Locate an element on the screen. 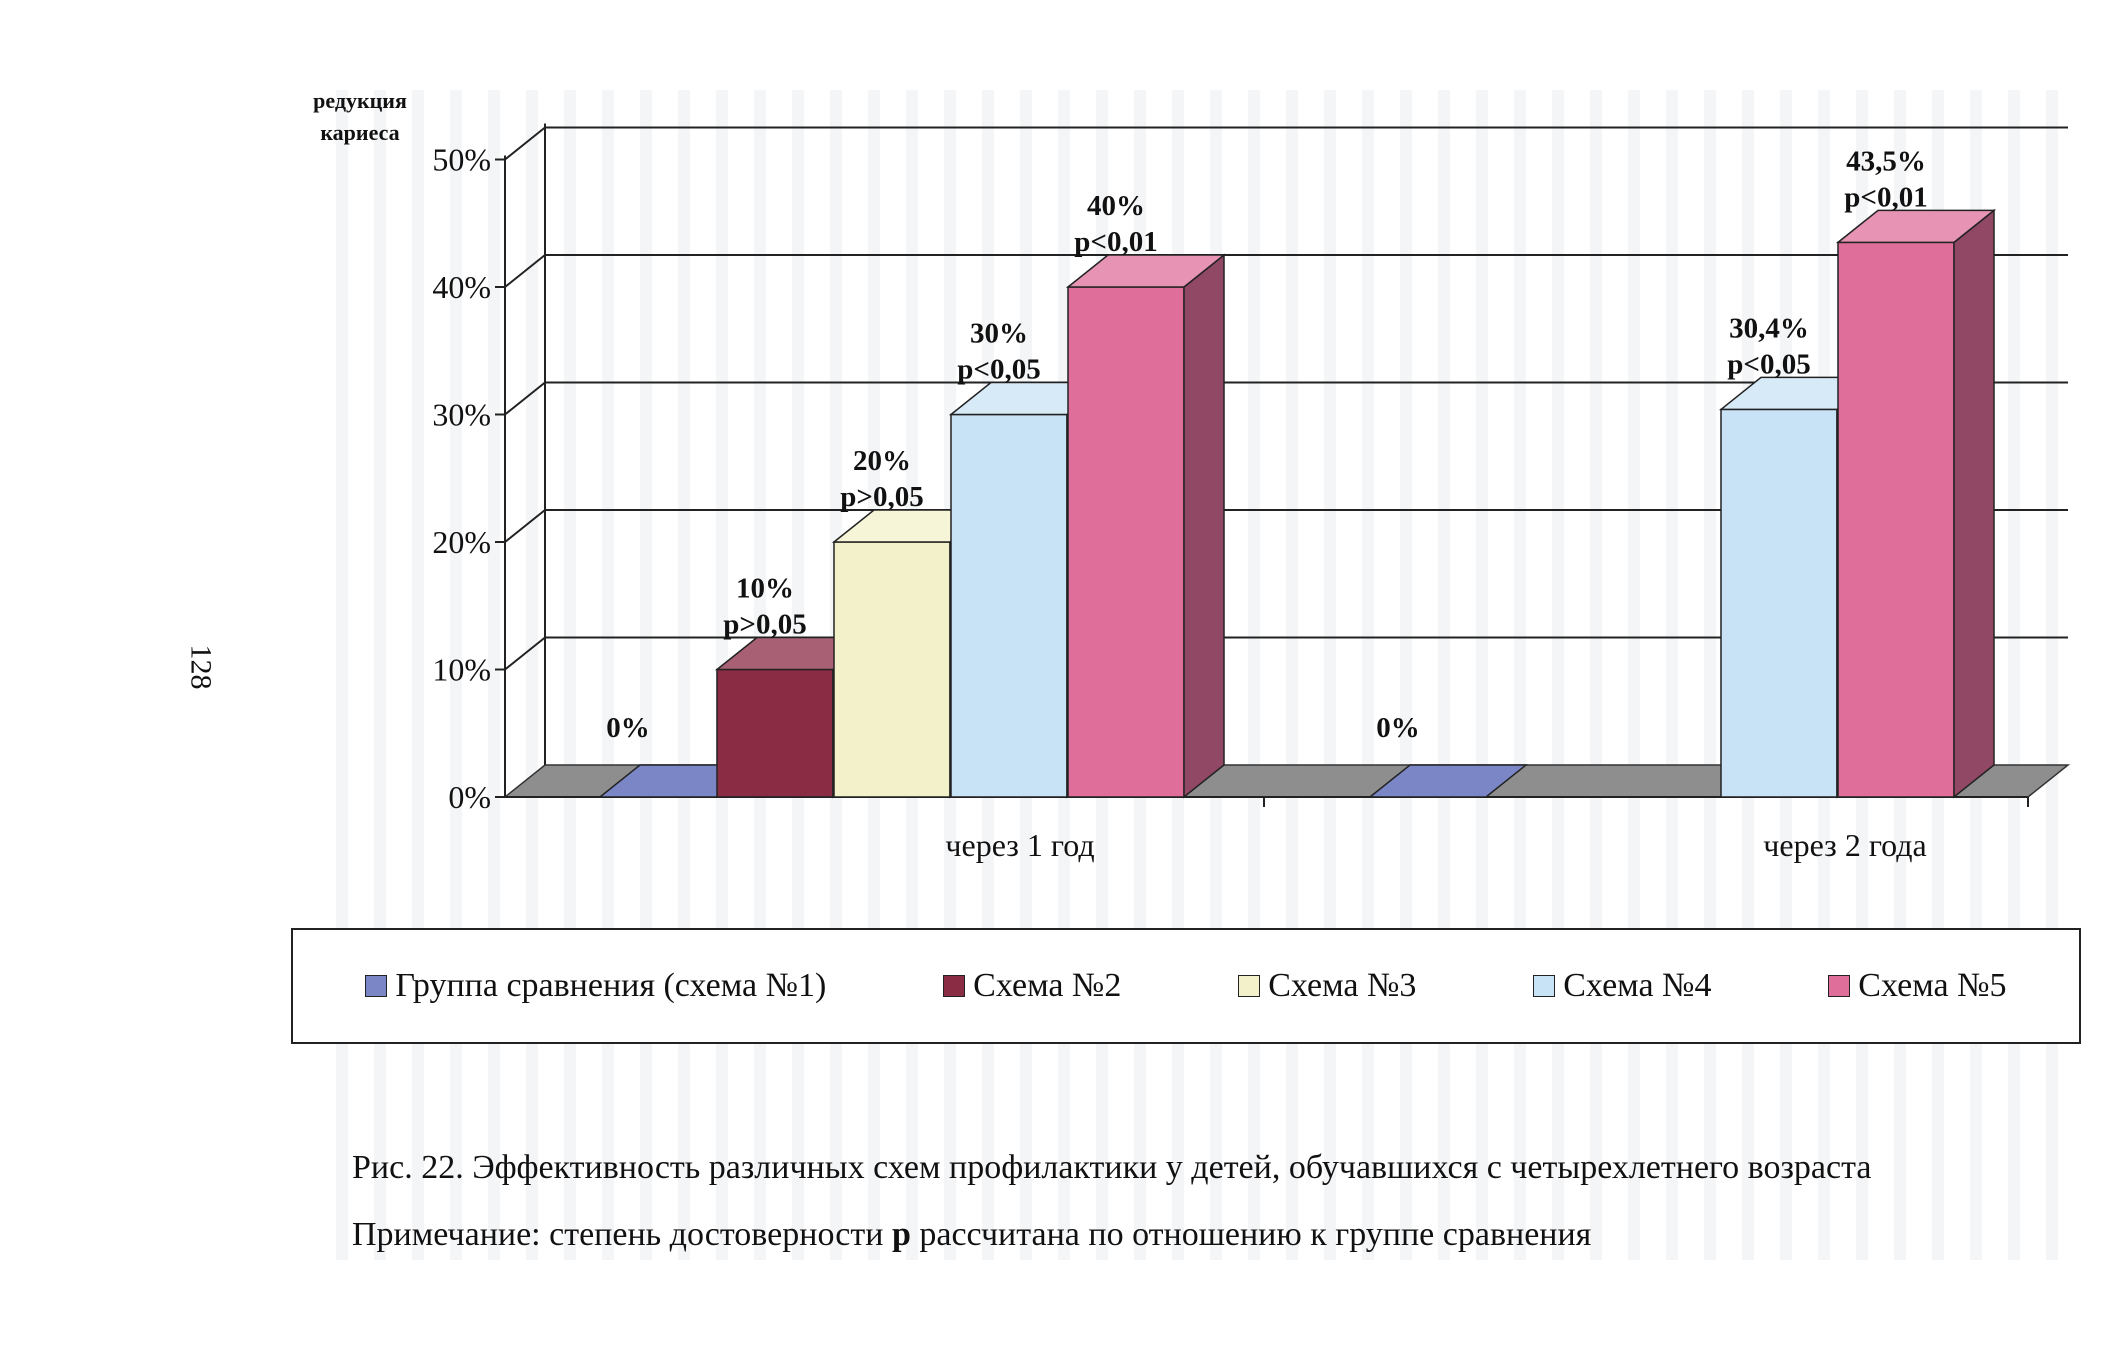 Image resolution: width=2124 pixels, height=1350 pixels. y-tick-label: 20% is located at coordinates (461, 542).